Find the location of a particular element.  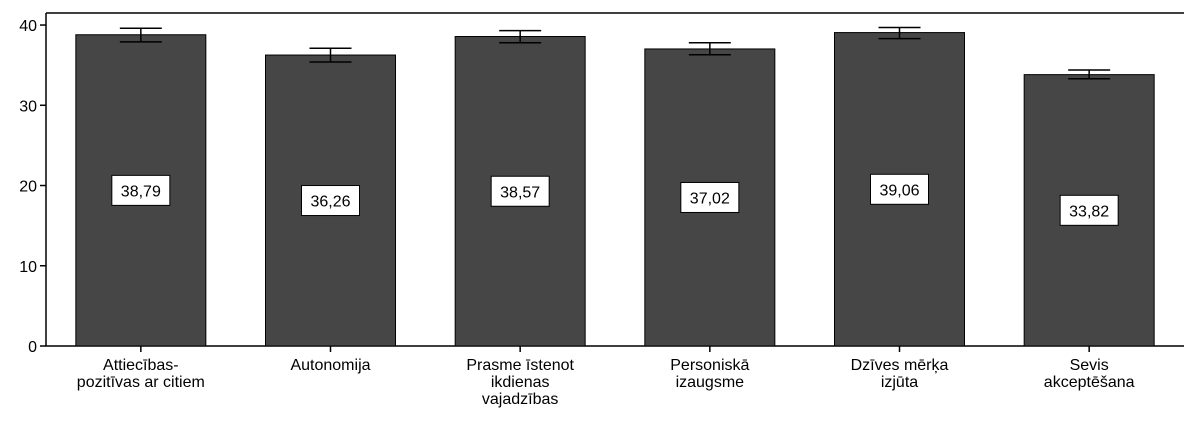

x-tick-label-line: ikdienas is located at coordinates (520, 382).